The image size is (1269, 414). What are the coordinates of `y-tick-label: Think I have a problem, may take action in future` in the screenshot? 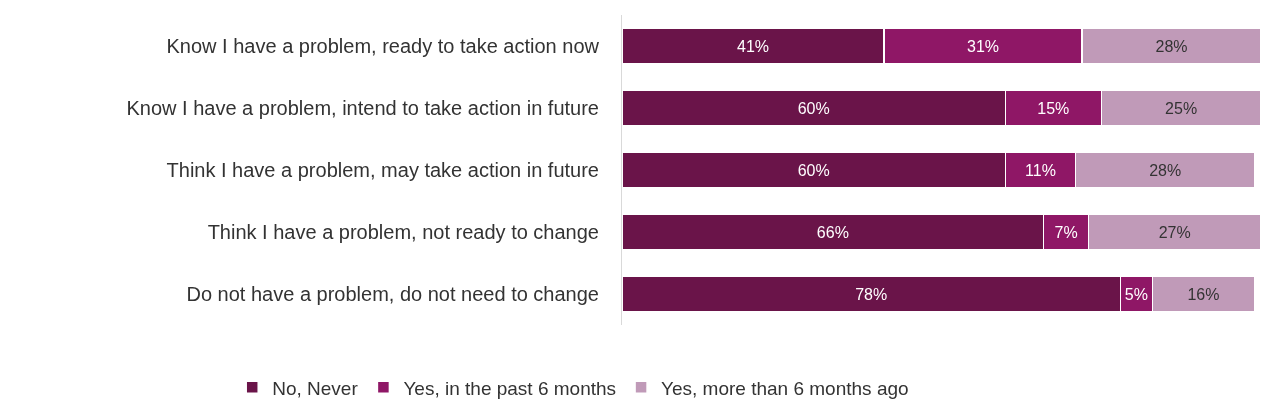 It's located at (382, 170).